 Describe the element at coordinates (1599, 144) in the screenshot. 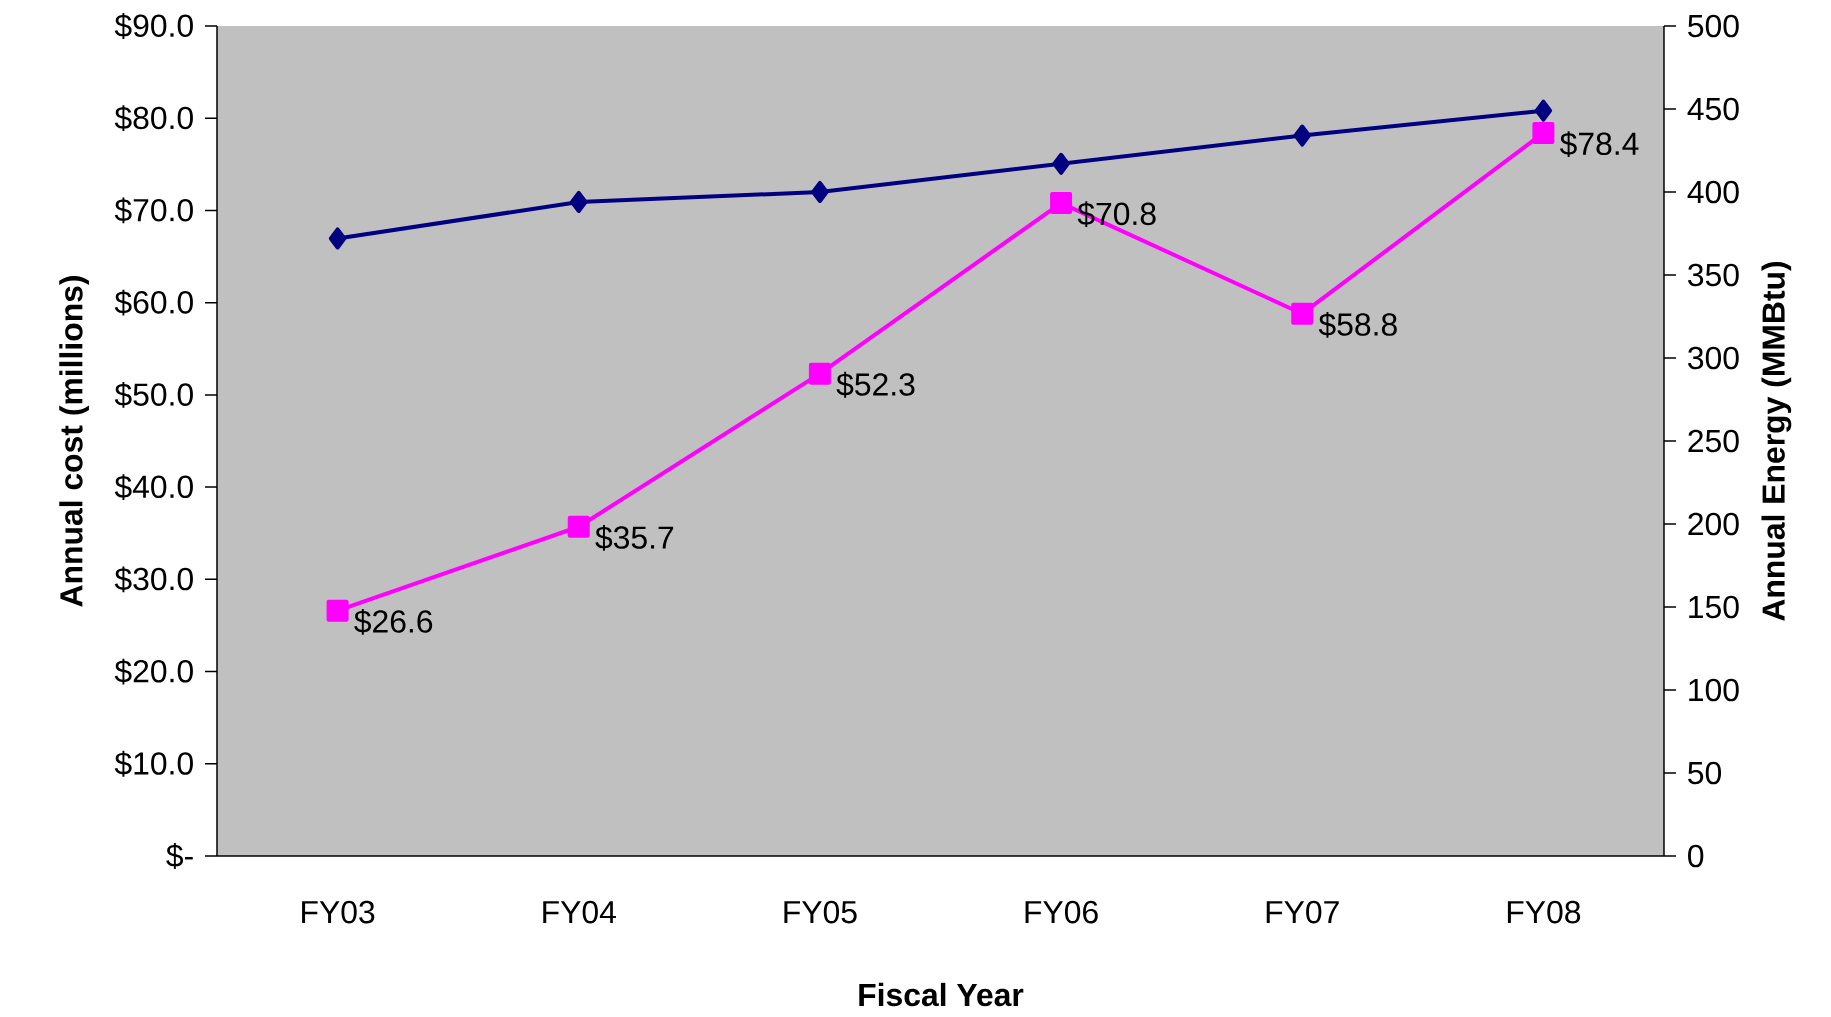

I see `data-label: $78.4` at that location.